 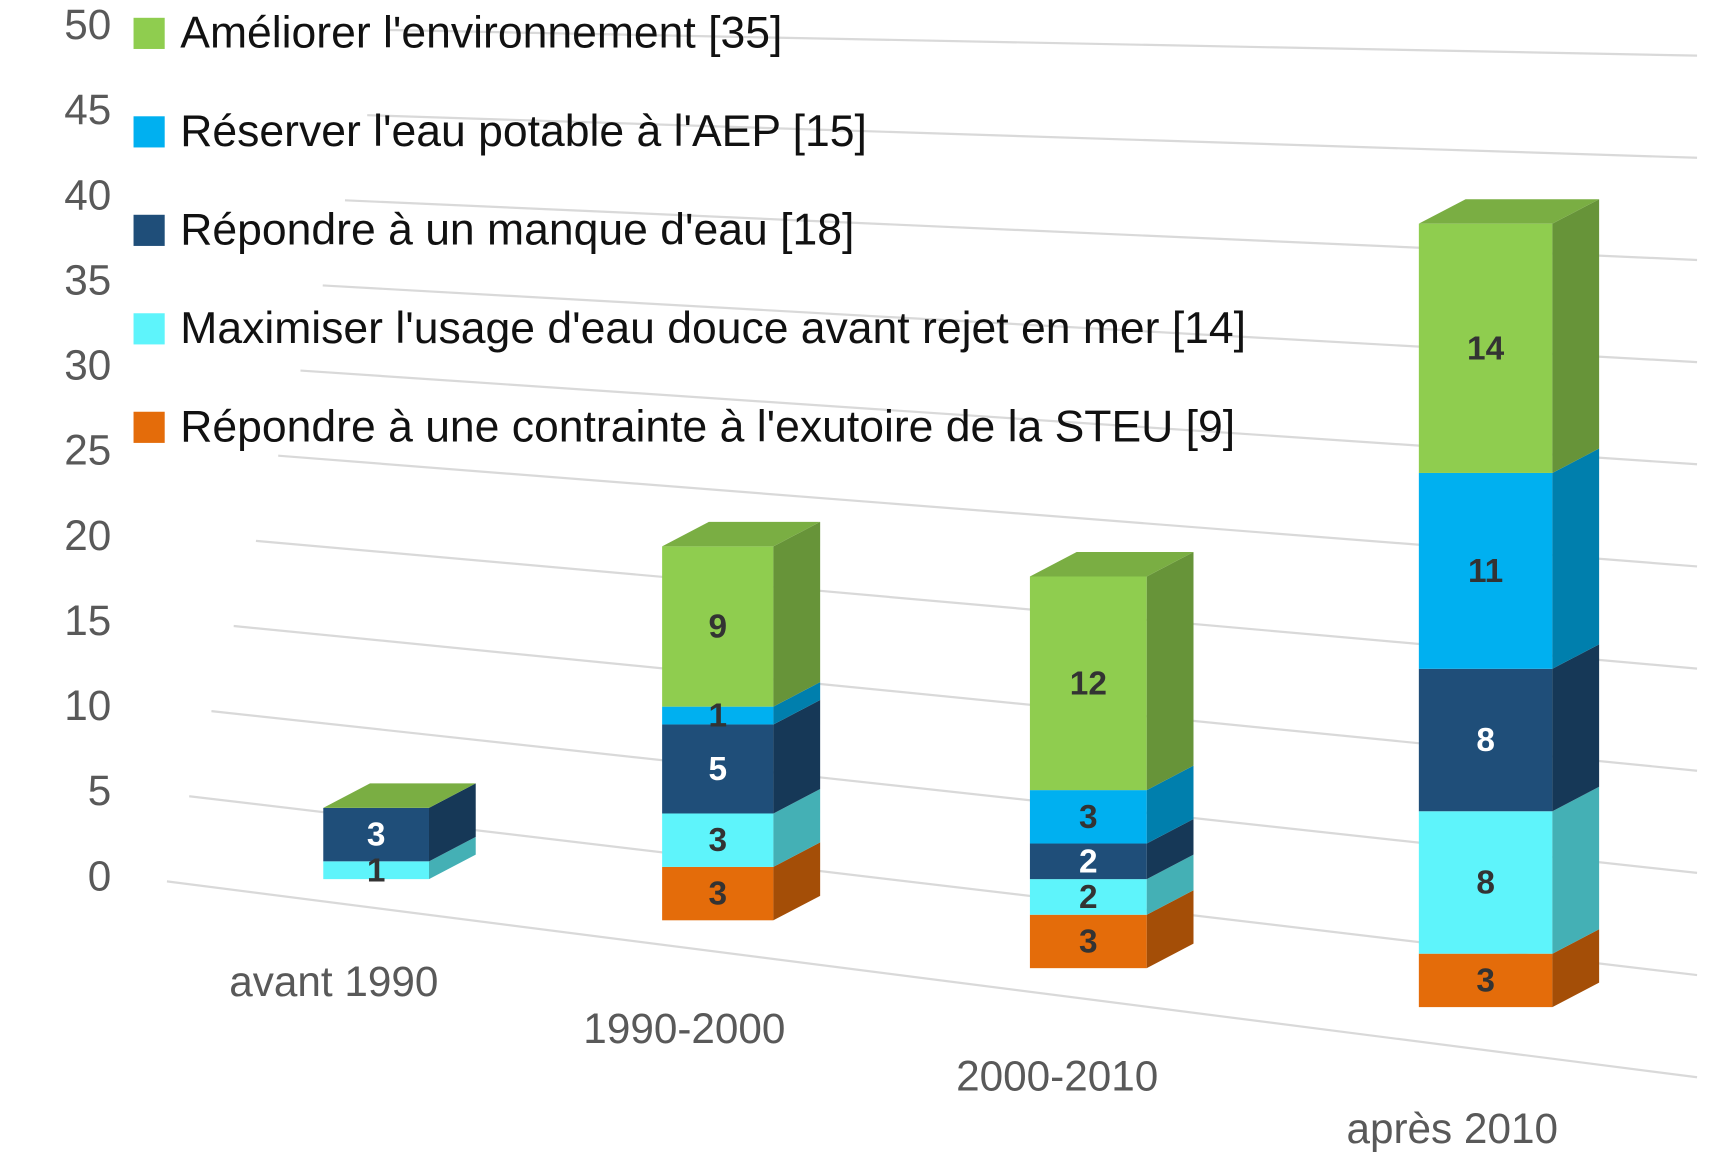 What do you see at coordinates (87, 450) in the screenshot?
I see `y-tick-label: 25` at bounding box center [87, 450].